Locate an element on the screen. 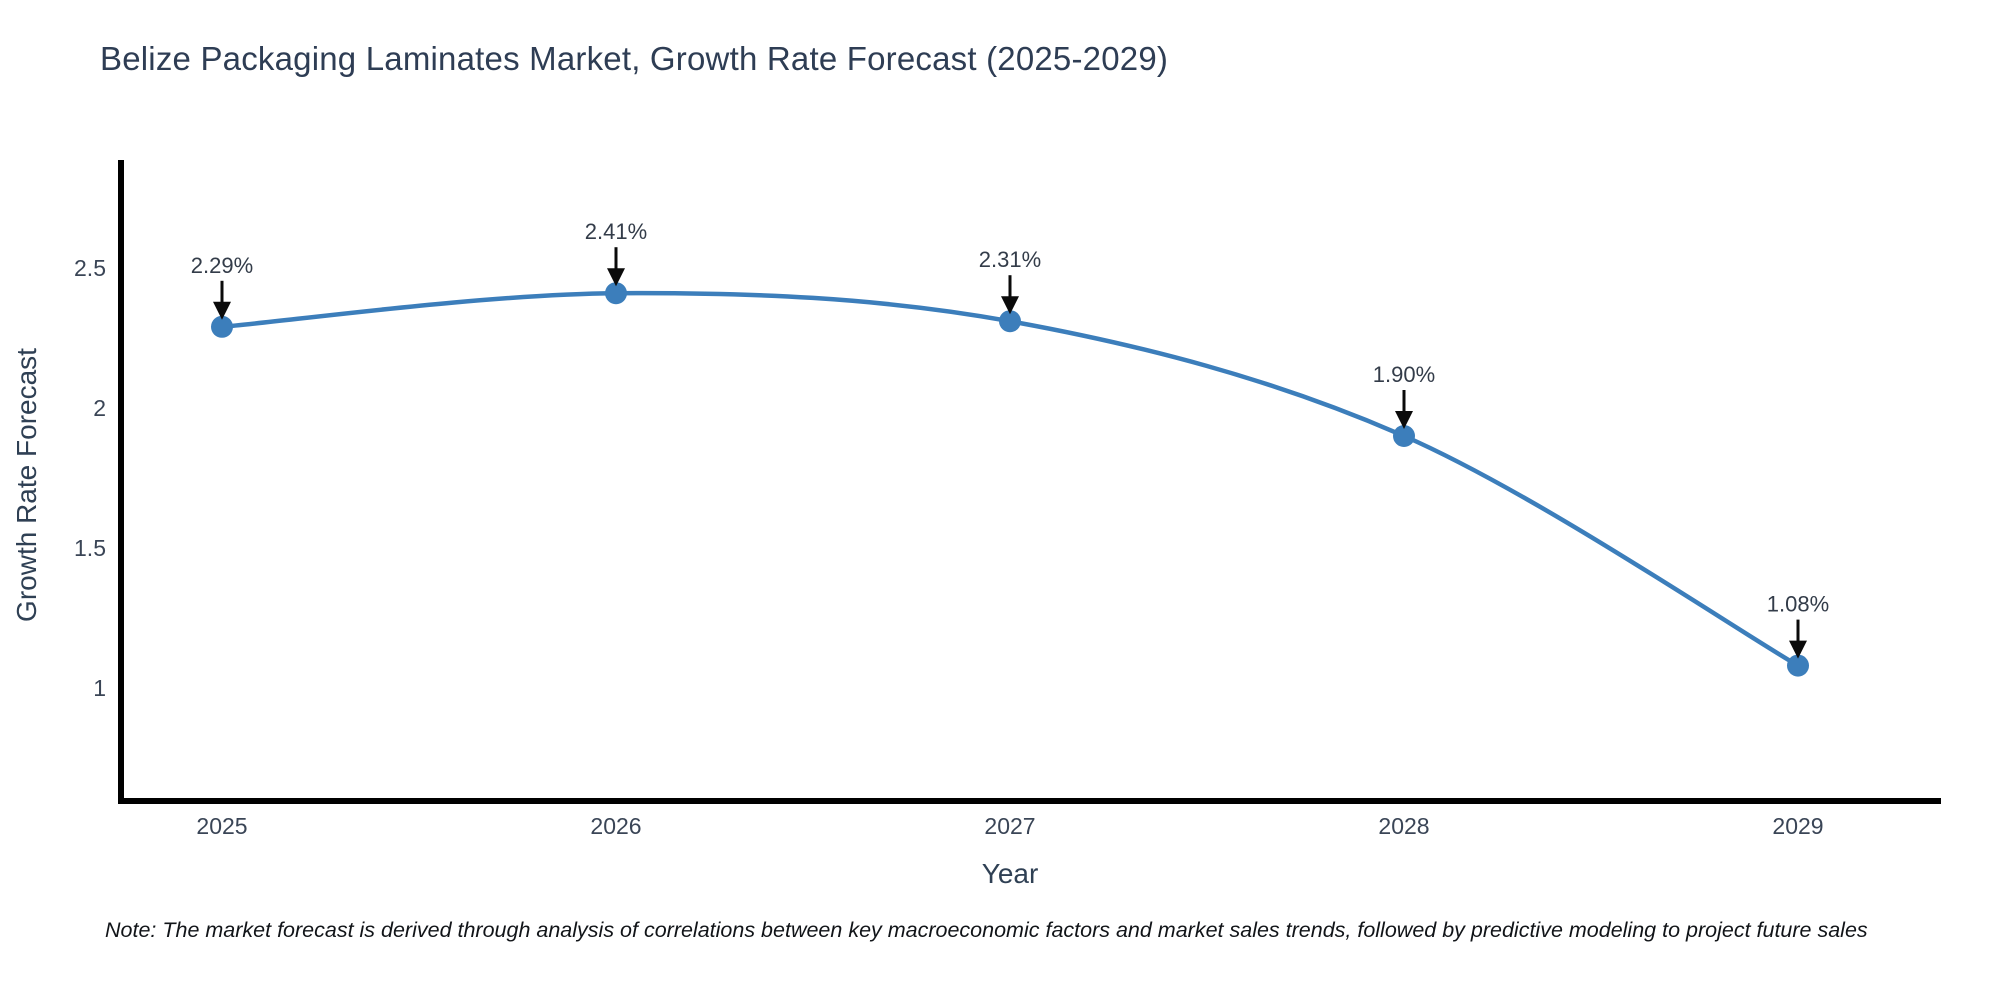 The height and width of the screenshot is (1000, 2000). x-tick-label: 2026 is located at coordinates (615, 826).